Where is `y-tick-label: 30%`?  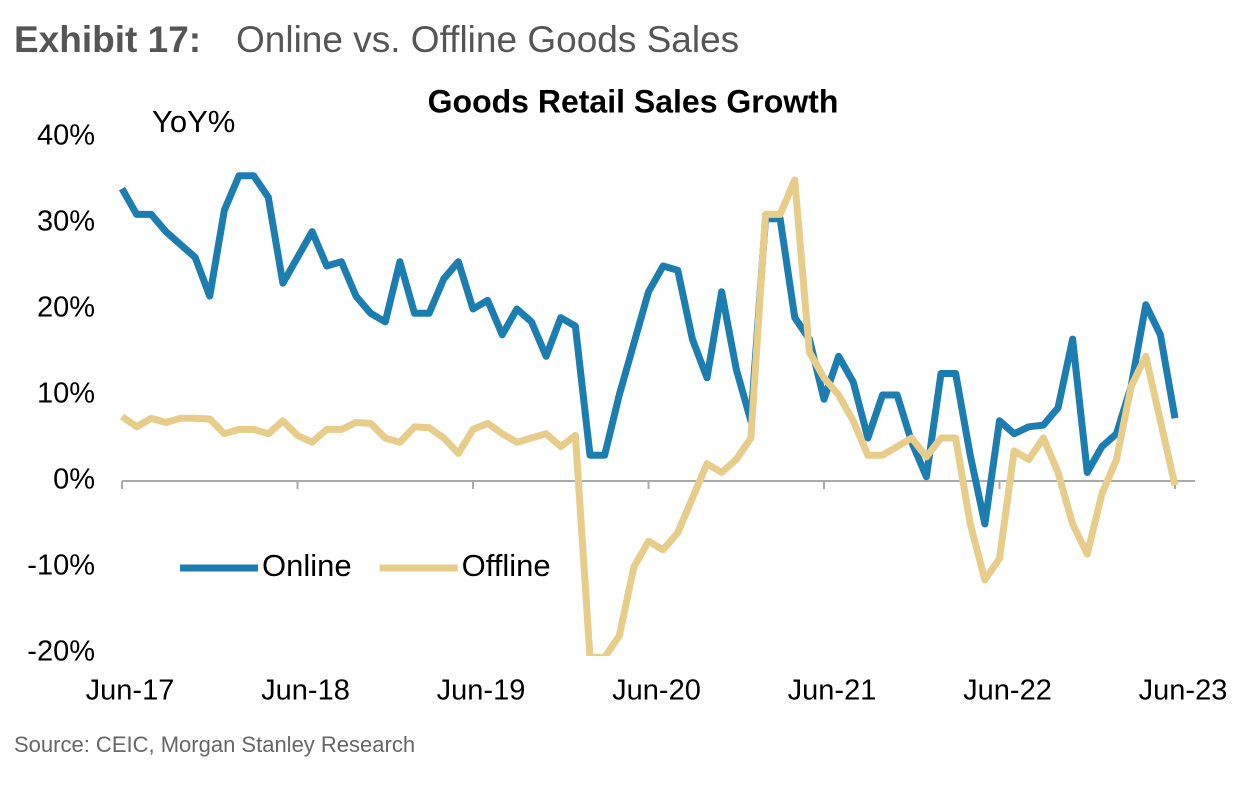
y-tick-label: 30% is located at coordinates (66, 222).